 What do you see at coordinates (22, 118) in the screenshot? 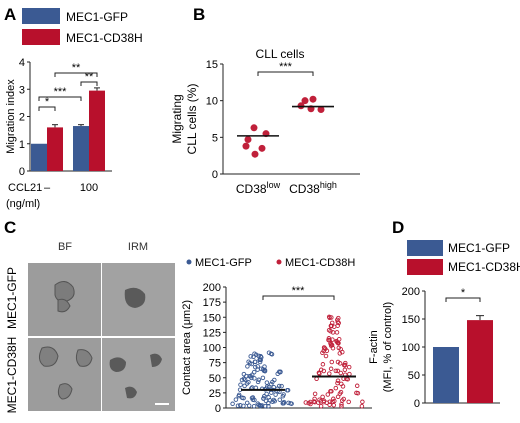
I see `y-tick-label: 2` at bounding box center [22, 118].